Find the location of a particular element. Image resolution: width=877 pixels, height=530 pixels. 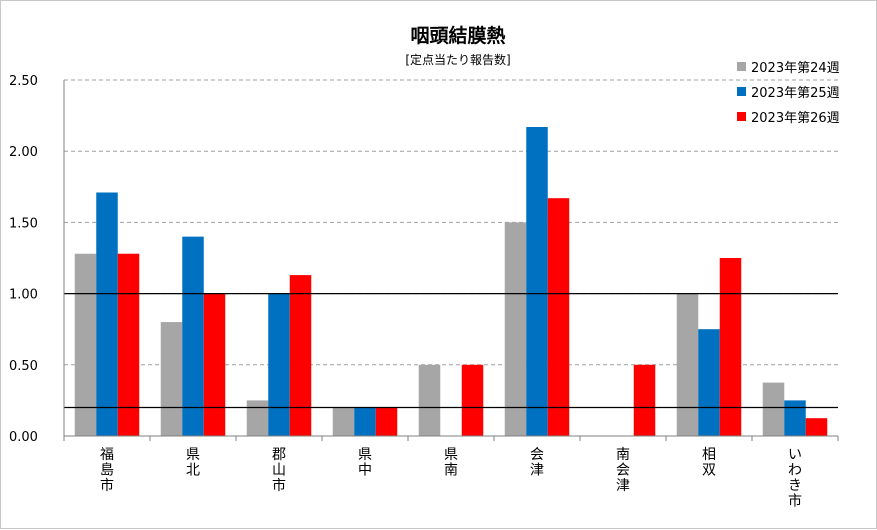

legend-label: 2023年第25週 is located at coordinates (795, 93).